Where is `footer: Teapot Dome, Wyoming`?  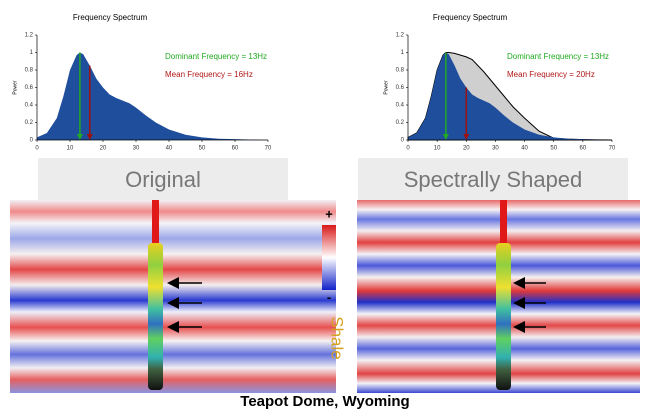
footer: Teapot Dome, Wyoming is located at coordinates (324, 401).